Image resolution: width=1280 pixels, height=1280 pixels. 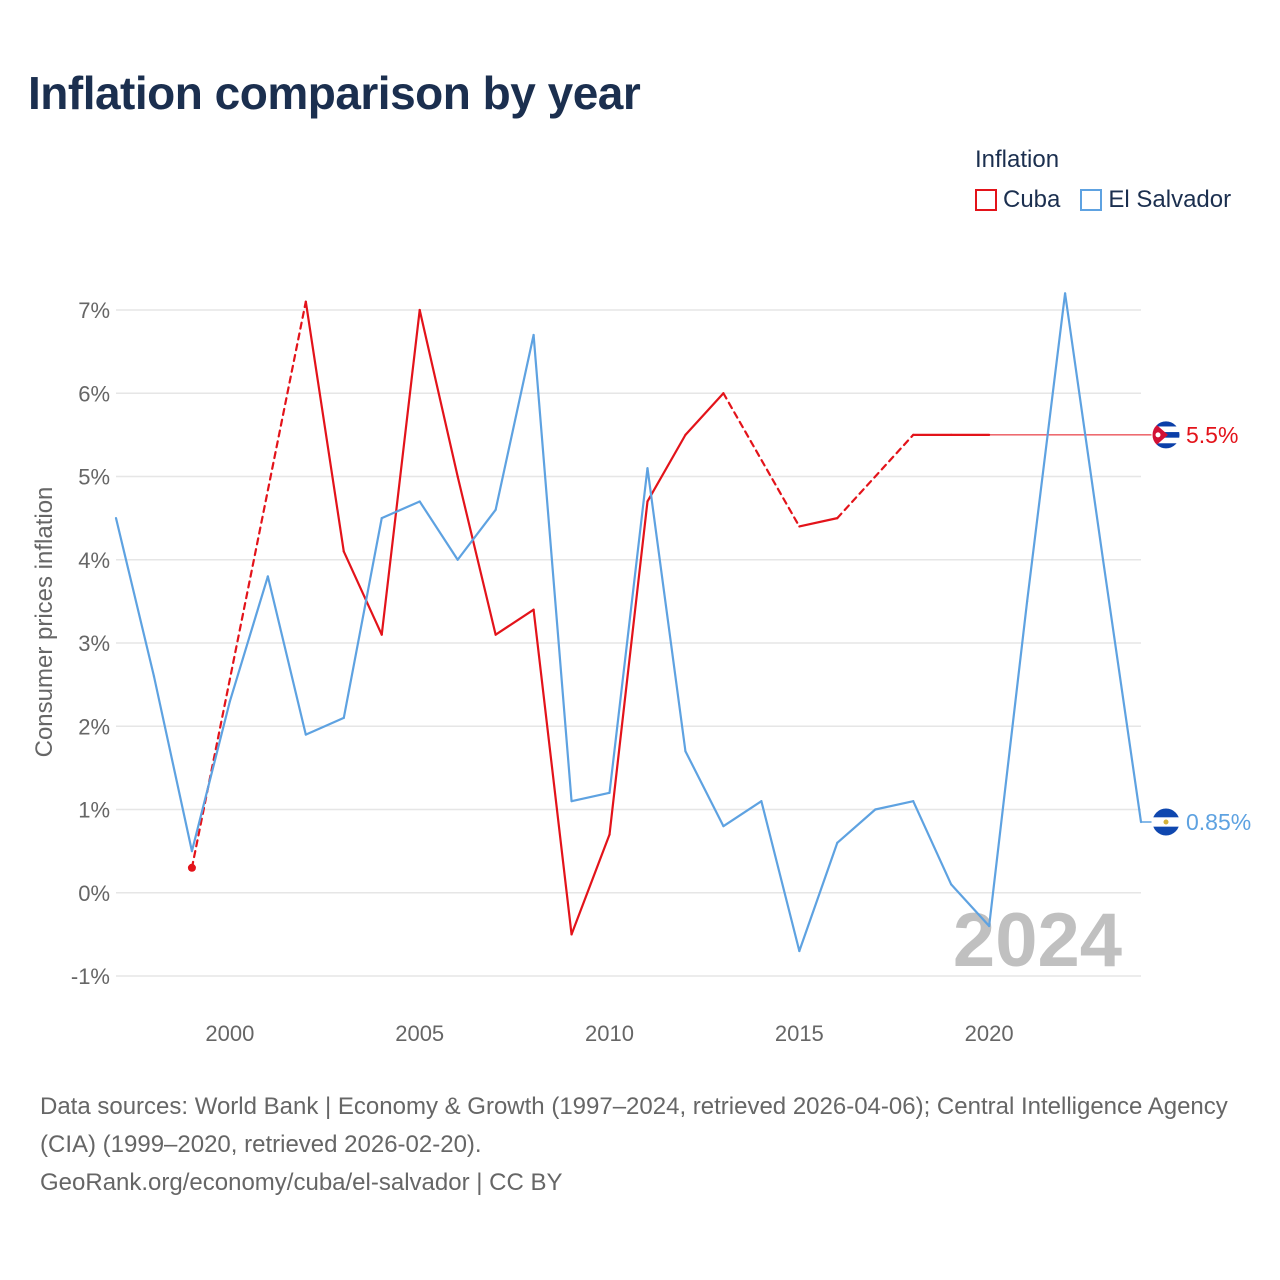 What do you see at coordinates (334, 93) in the screenshot?
I see `chart-title: Inflation comparison by year` at bounding box center [334, 93].